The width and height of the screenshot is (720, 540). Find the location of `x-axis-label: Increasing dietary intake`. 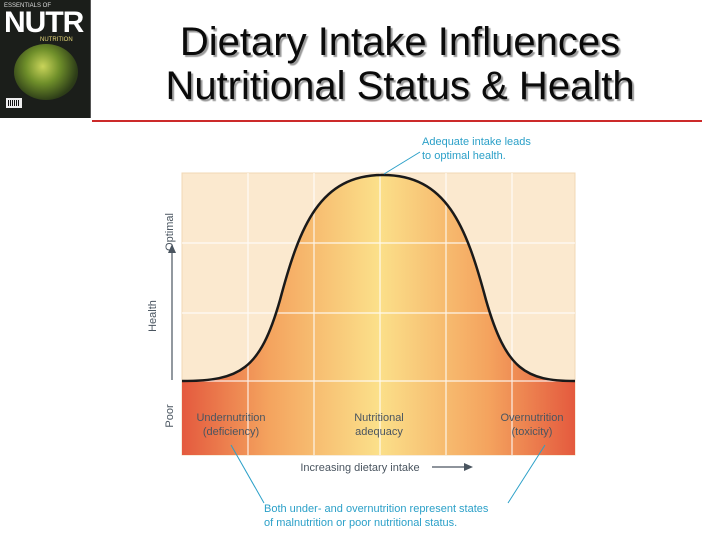

x-axis-label: Increasing dietary intake is located at coordinates (359, 468).